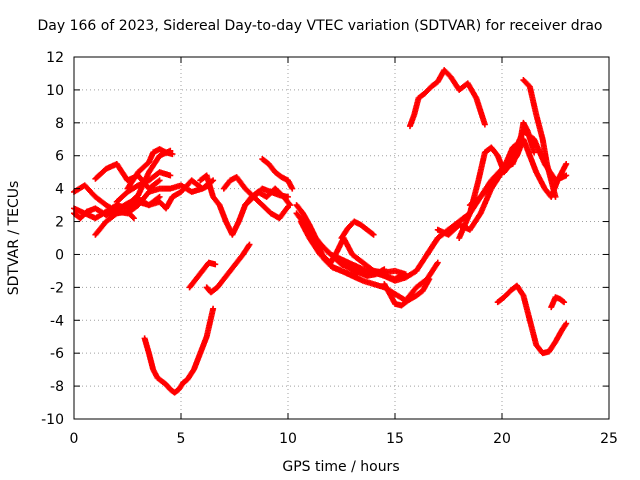 The width and height of the screenshot is (640, 480). What do you see at coordinates (57, 321) in the screenshot?
I see `y-tick-label: -4` at bounding box center [57, 321].